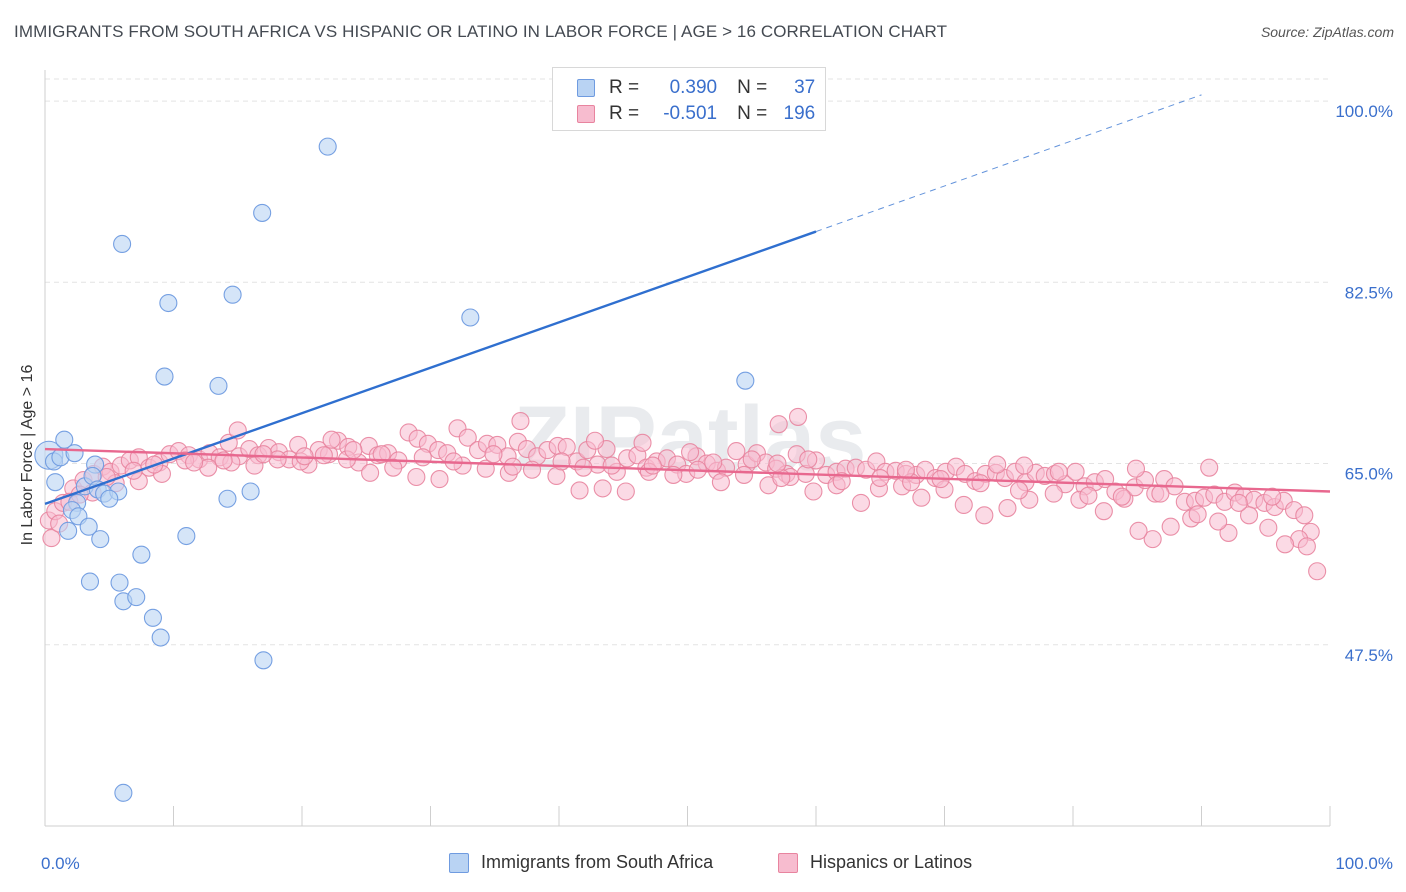 The height and width of the screenshot is (892, 1406). What do you see at coordinates (696, 114) in the screenshot?
I see `legend-row-hispanics: R = -0.501 N = 196` at bounding box center [696, 114].